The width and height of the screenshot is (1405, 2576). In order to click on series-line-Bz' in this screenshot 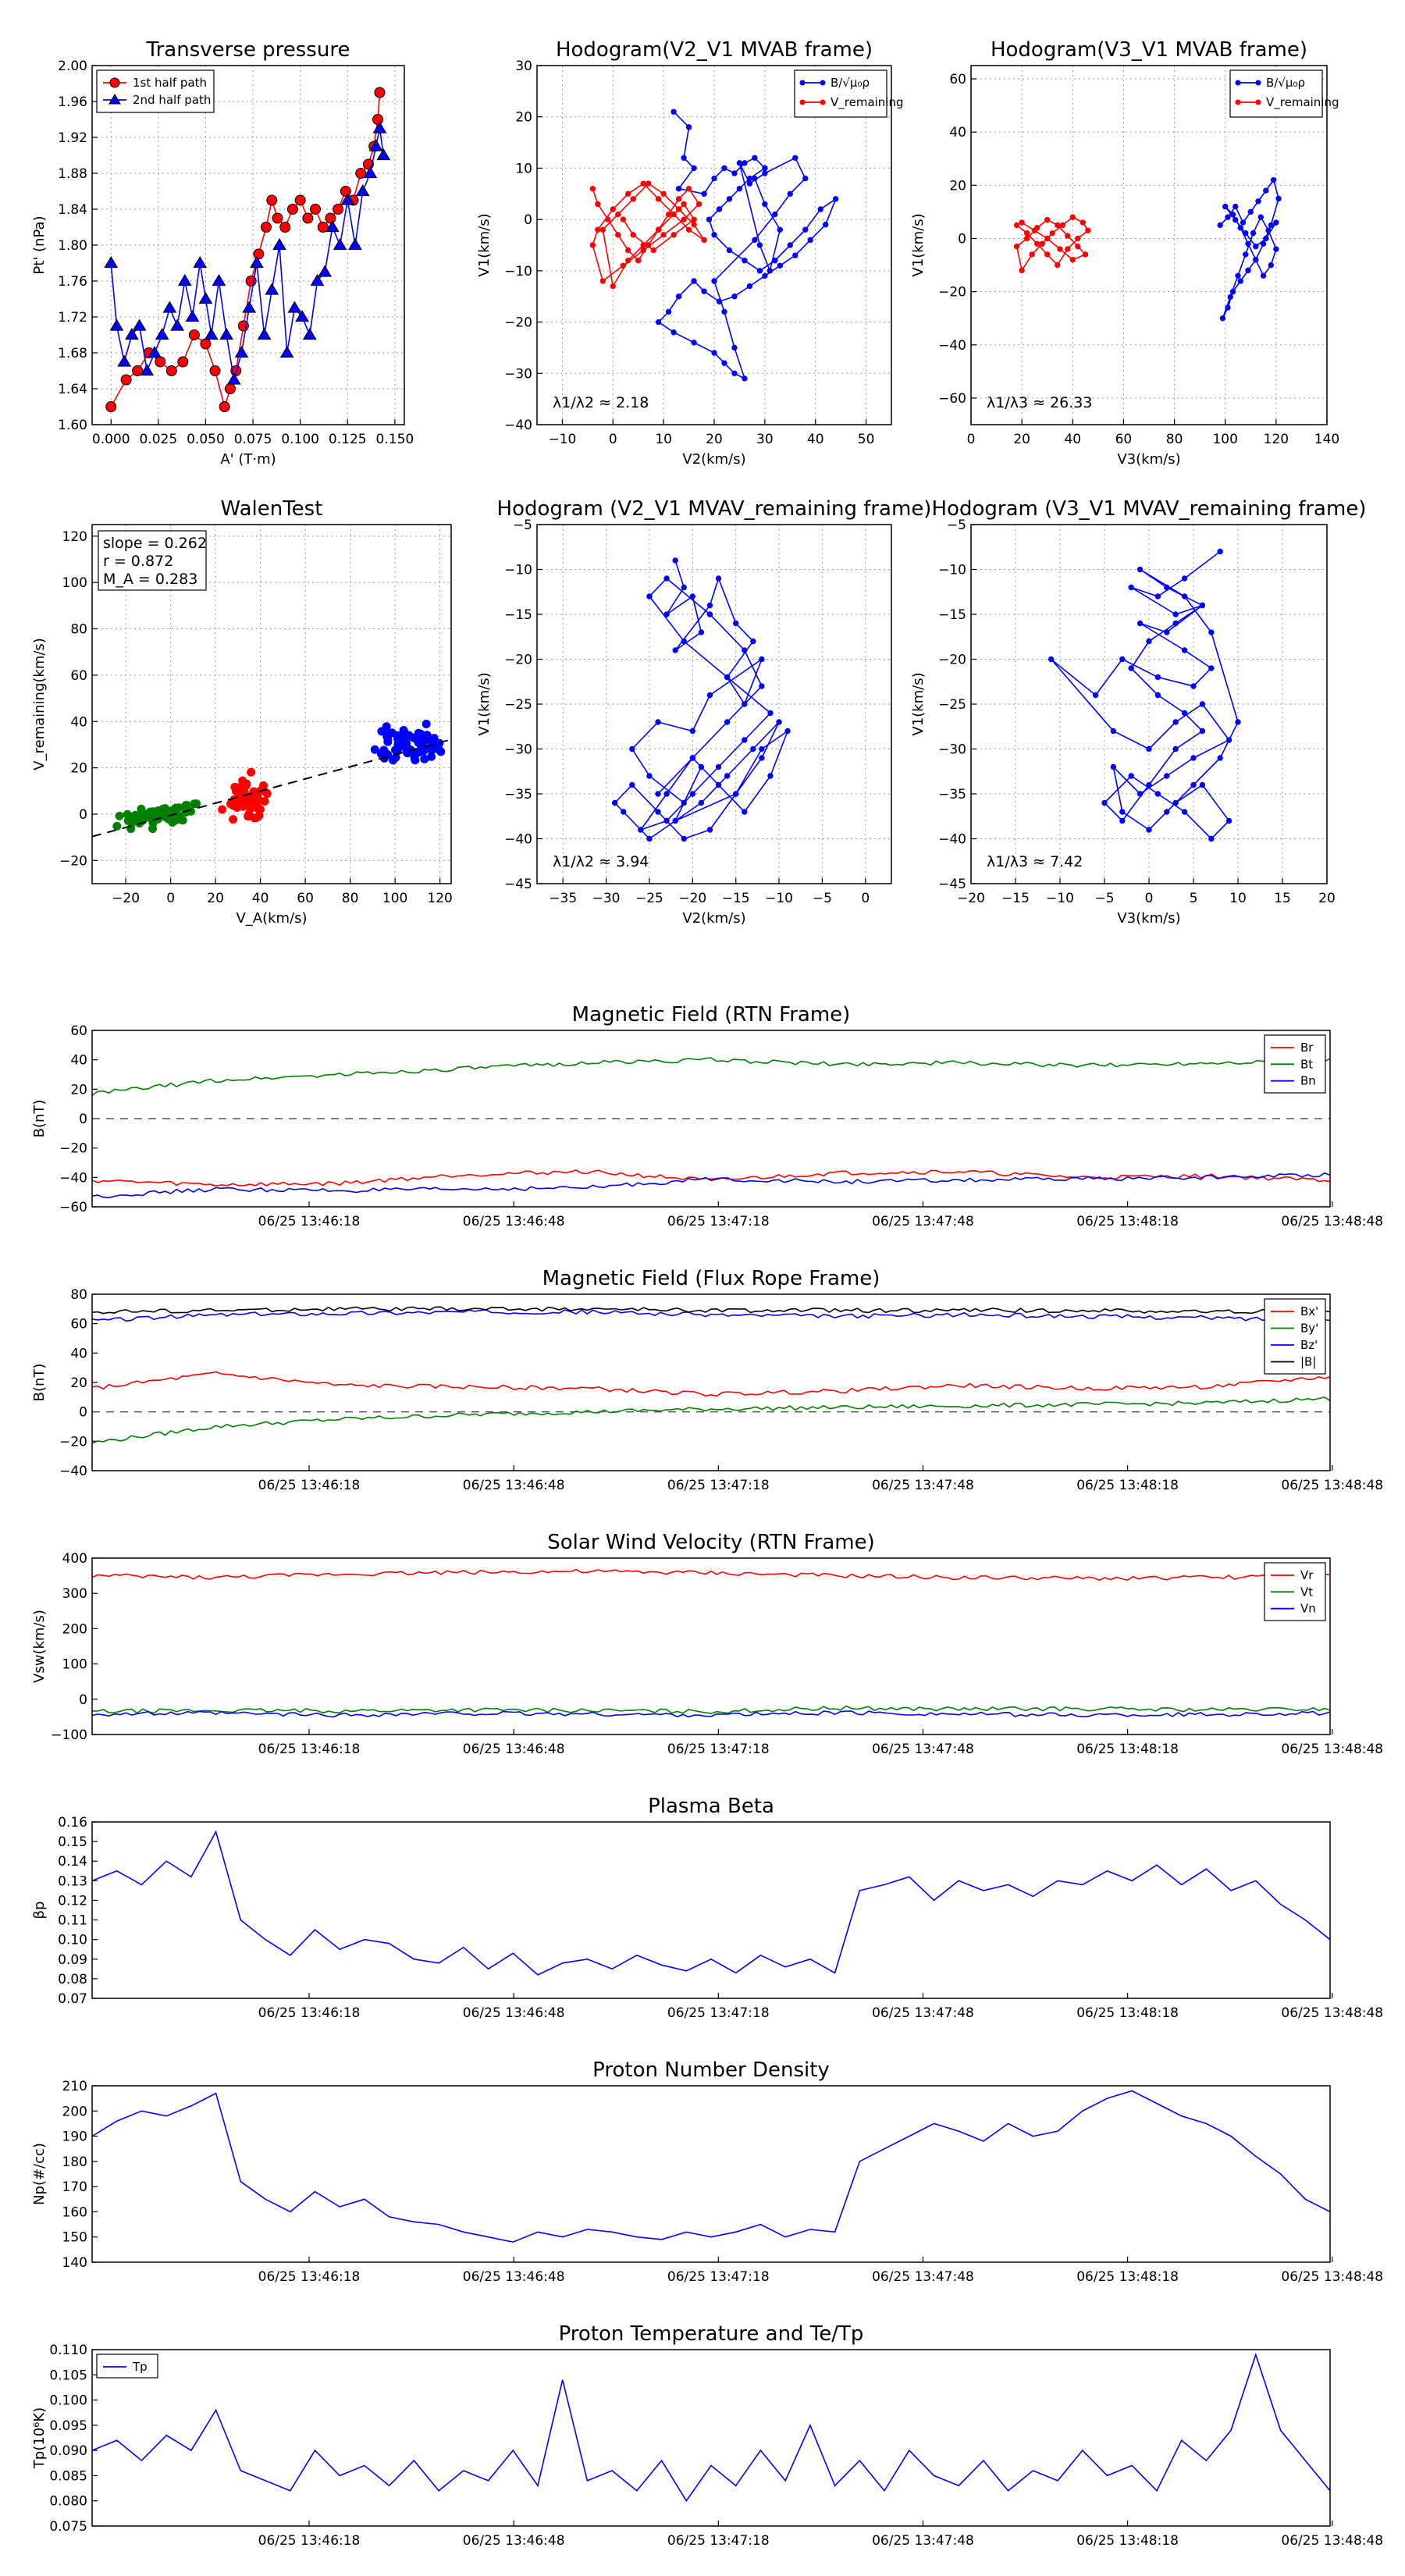, I will do `click(711, 1316)`.